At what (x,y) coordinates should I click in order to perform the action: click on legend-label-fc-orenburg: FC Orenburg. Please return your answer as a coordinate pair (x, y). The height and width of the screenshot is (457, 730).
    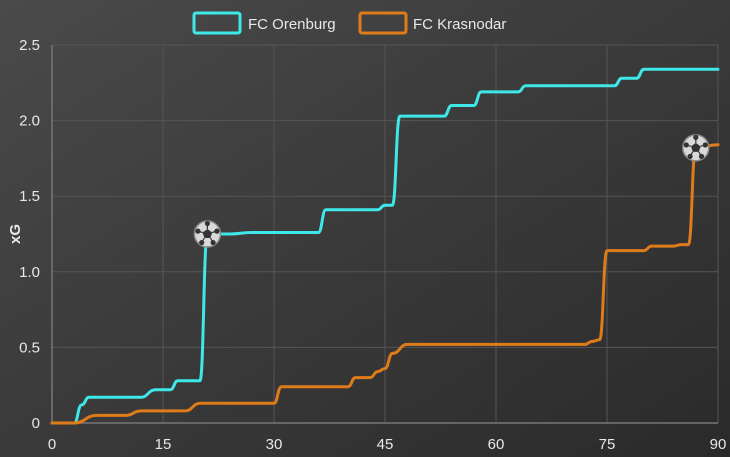
    Looking at the image, I should click on (292, 24).